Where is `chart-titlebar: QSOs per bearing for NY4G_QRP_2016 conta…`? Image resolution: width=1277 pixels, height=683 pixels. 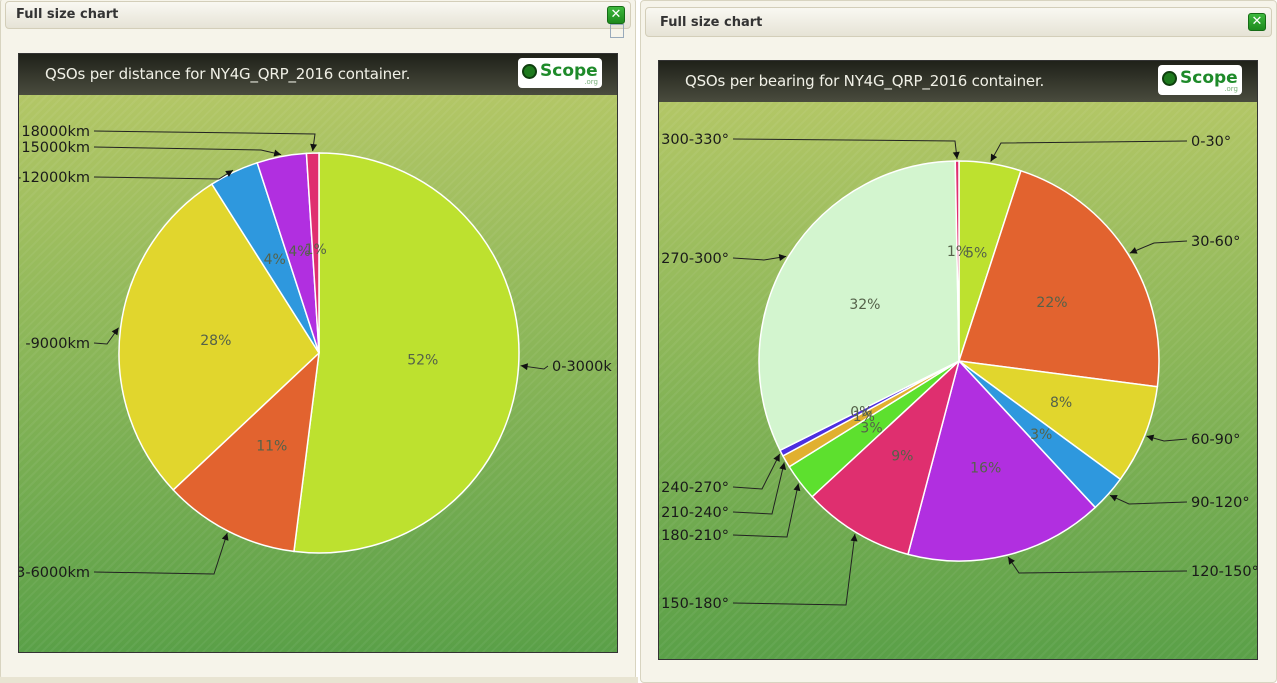 chart-titlebar: QSOs per bearing for NY4G_QRP_2016 conta… is located at coordinates (958, 81).